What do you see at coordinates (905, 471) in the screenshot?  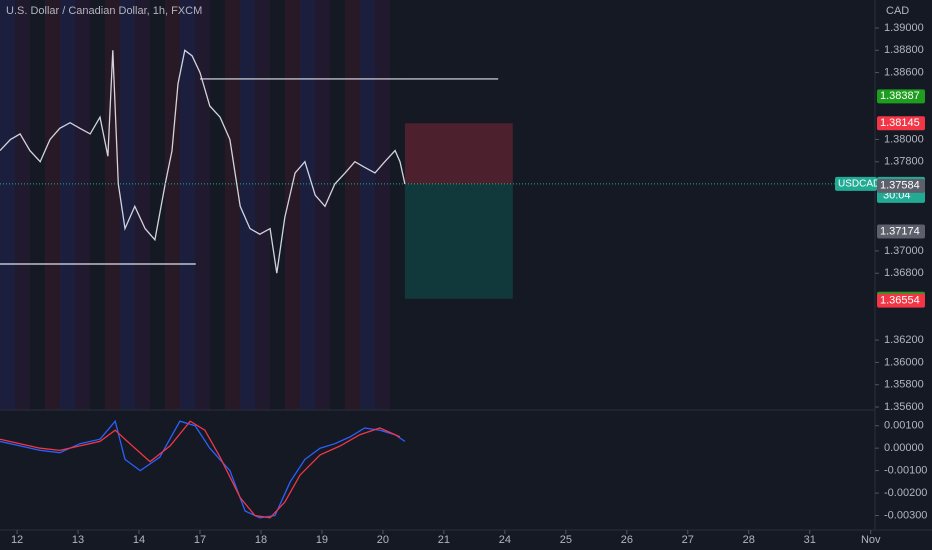 I see `indicator-tick-label: -0.00100` at bounding box center [905, 471].